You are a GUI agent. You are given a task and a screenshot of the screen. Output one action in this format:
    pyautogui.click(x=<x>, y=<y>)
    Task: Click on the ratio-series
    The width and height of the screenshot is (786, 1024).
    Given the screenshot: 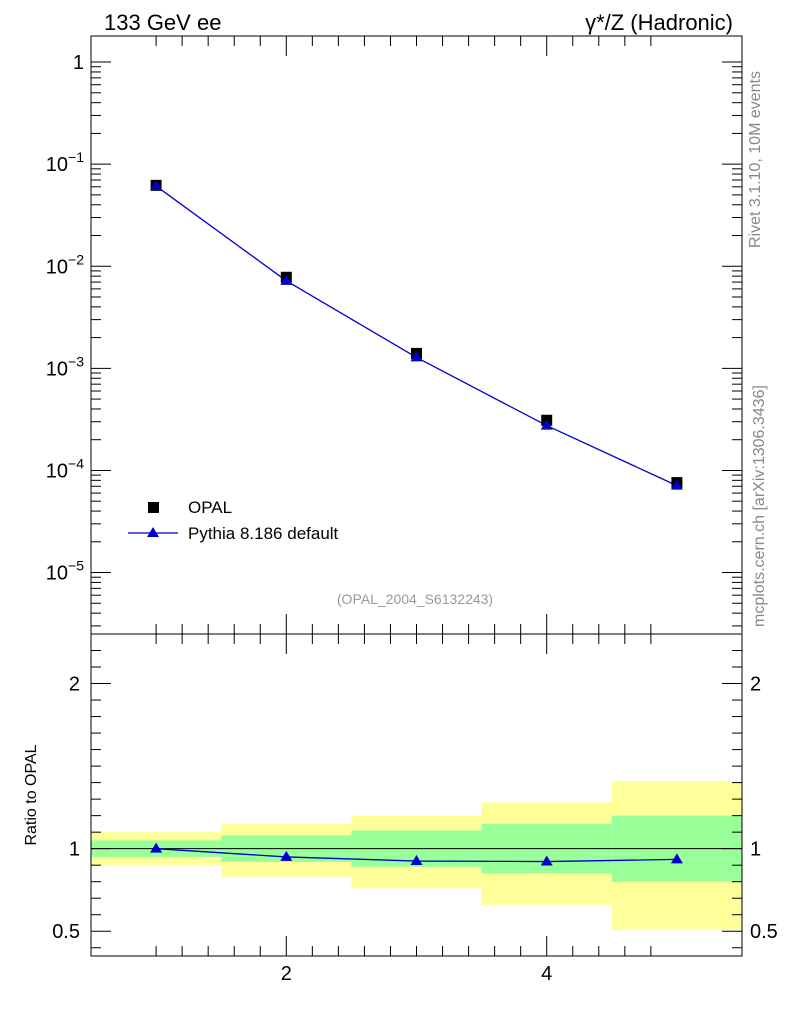 What is the action you would take?
    pyautogui.click(x=416, y=854)
    